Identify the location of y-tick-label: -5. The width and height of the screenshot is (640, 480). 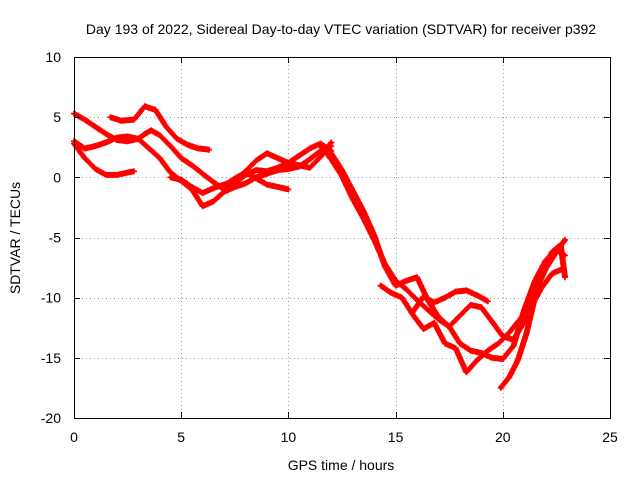
(55, 238).